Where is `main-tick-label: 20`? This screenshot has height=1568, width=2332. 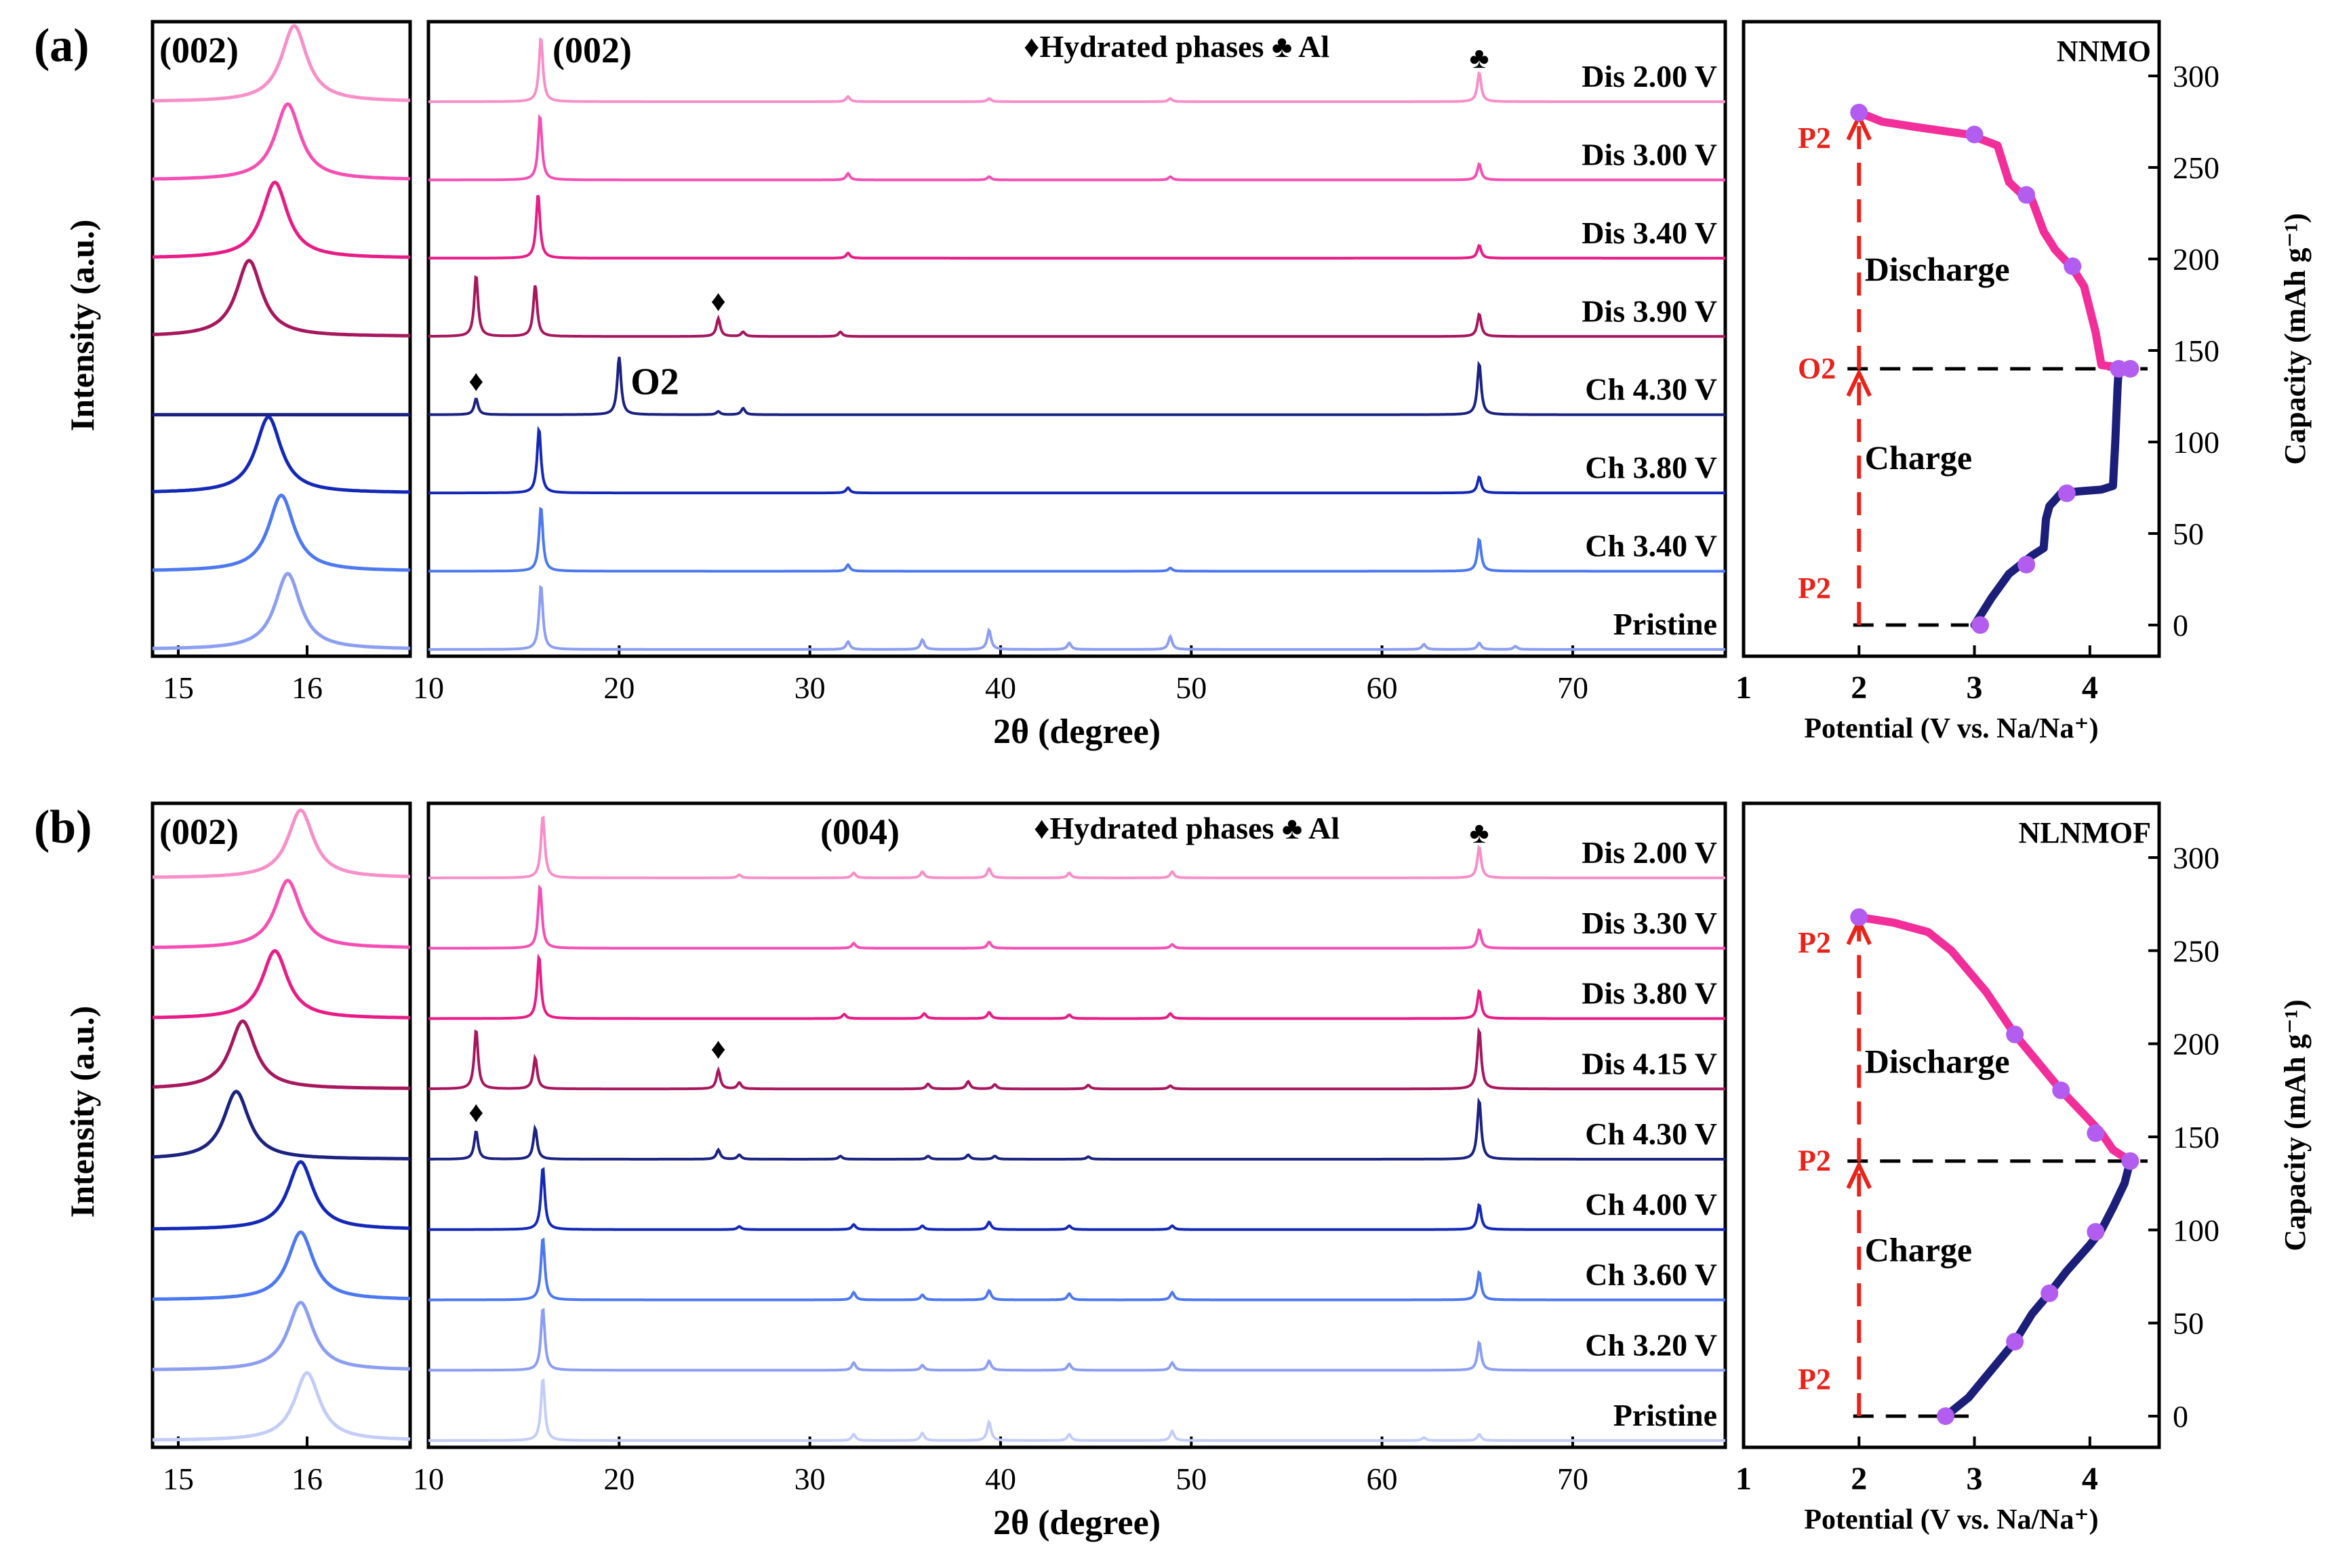
main-tick-label: 20 is located at coordinates (619, 1479).